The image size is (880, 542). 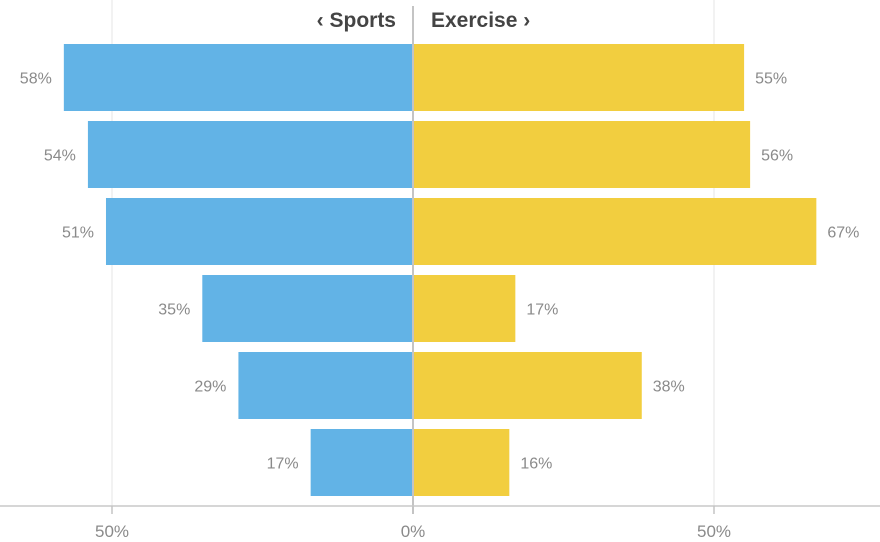 What do you see at coordinates (669, 387) in the screenshot?
I see `data-label-right-4: 38%` at bounding box center [669, 387].